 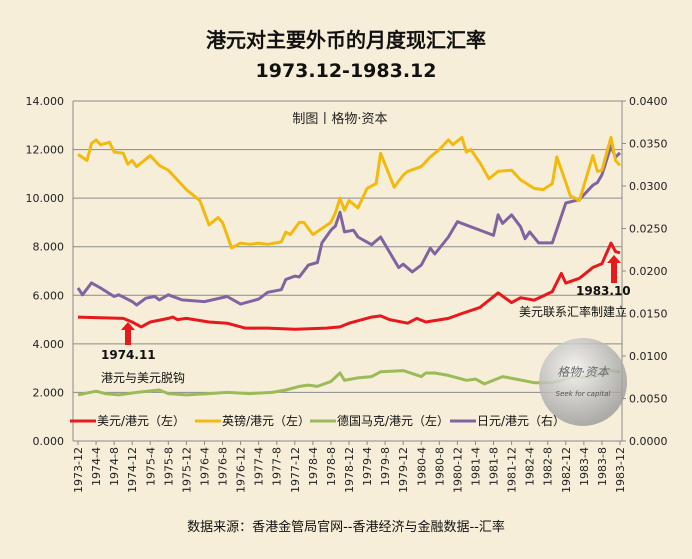 I want to click on y-right-tick-label: 0.0150, so click(x=648, y=314).